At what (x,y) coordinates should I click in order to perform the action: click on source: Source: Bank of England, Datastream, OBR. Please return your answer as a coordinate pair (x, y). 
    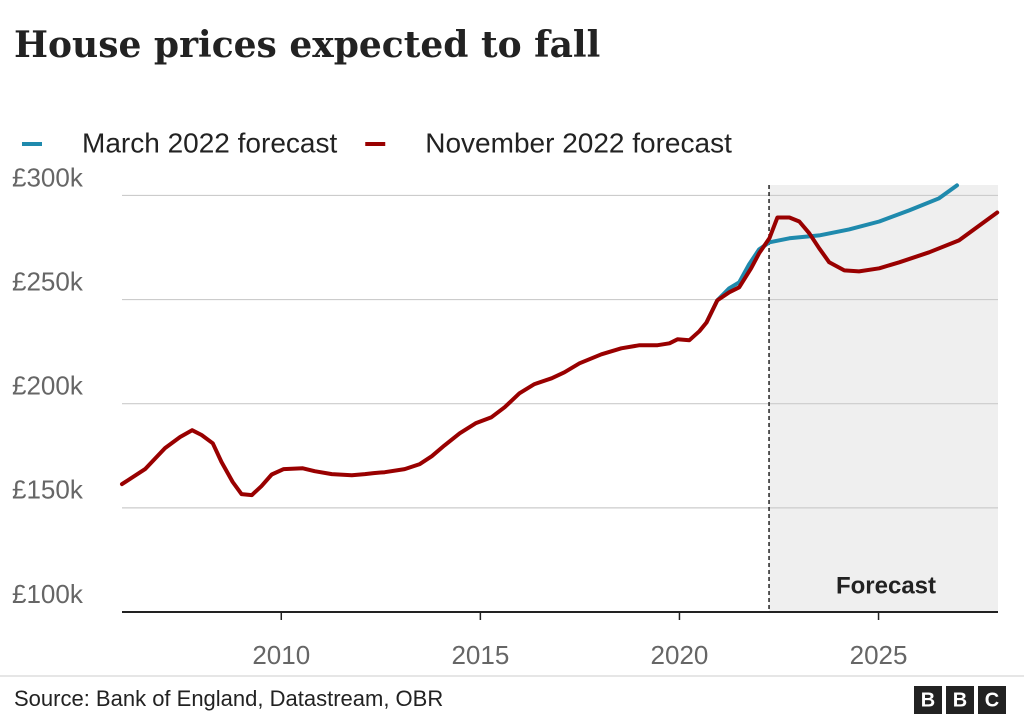
    Looking at the image, I should click on (228, 698).